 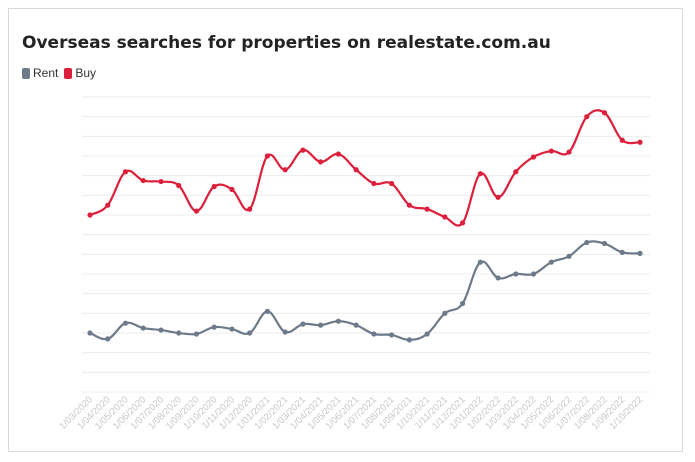 What do you see at coordinates (68, 73) in the screenshot?
I see `legend-swatch-buy` at bounding box center [68, 73].